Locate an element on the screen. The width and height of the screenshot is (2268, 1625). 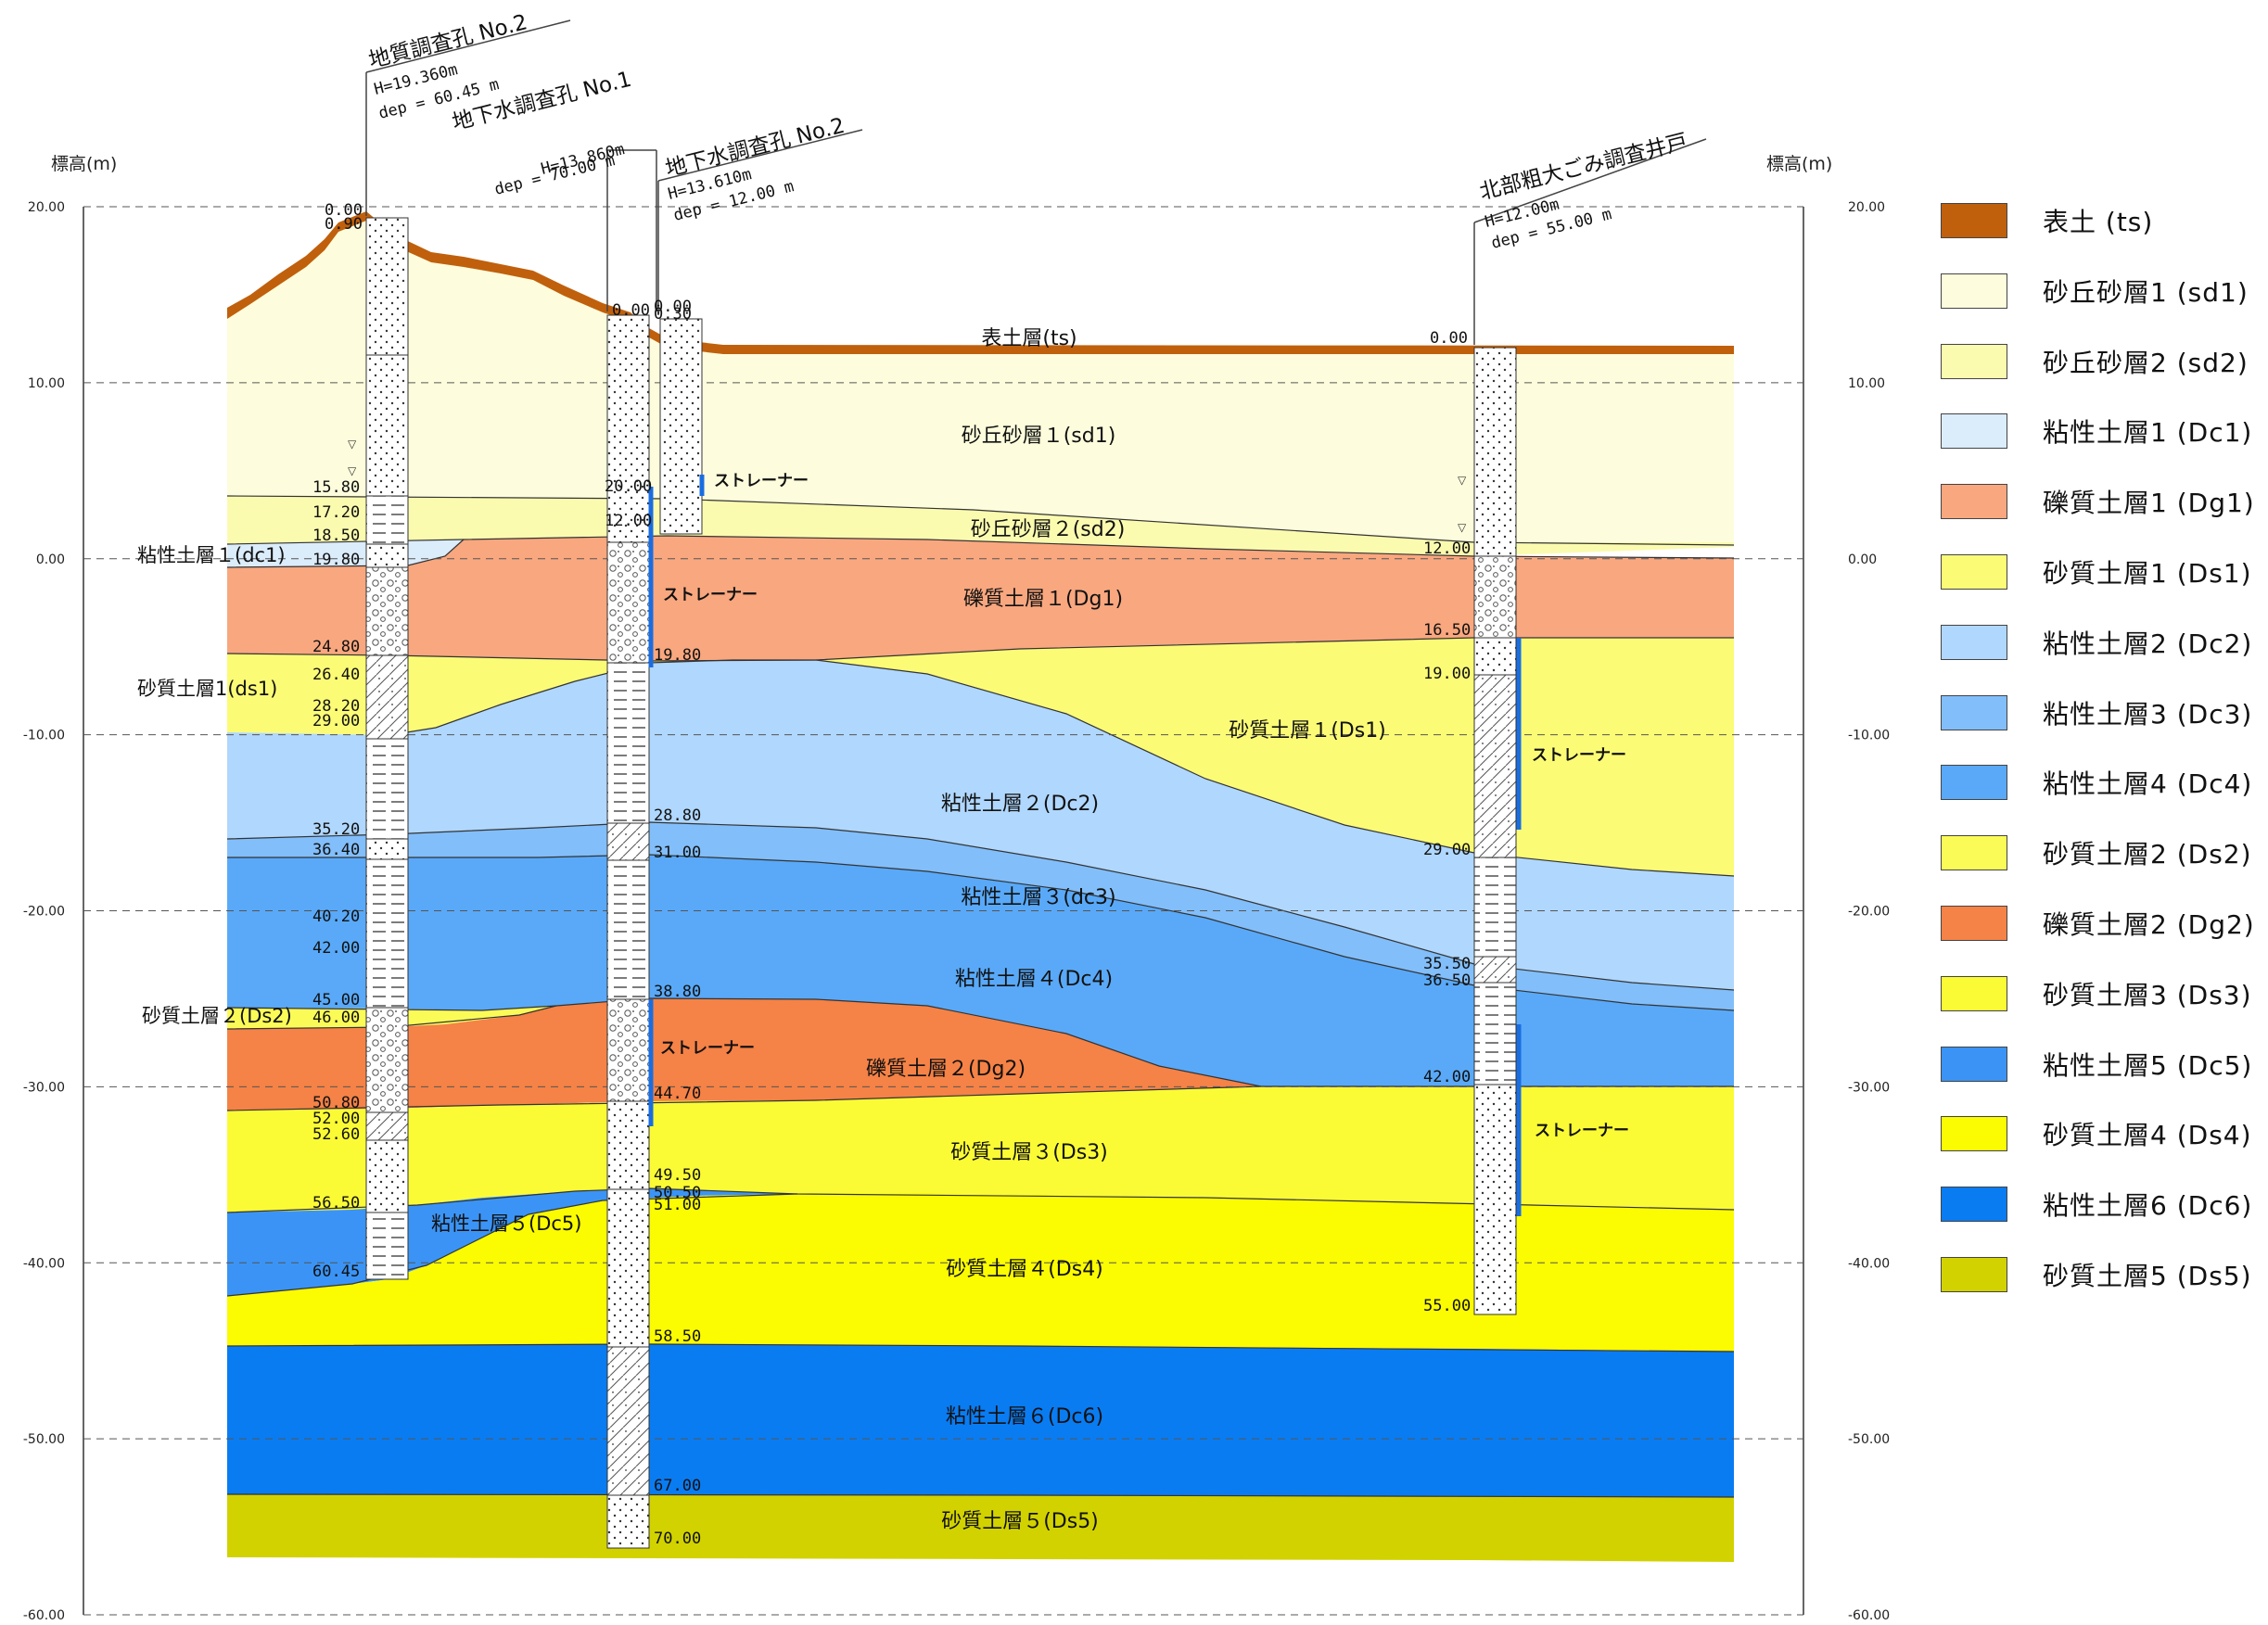
layer-name-ds3: 砂質土層３(Ds3) is located at coordinates (1029, 1152).